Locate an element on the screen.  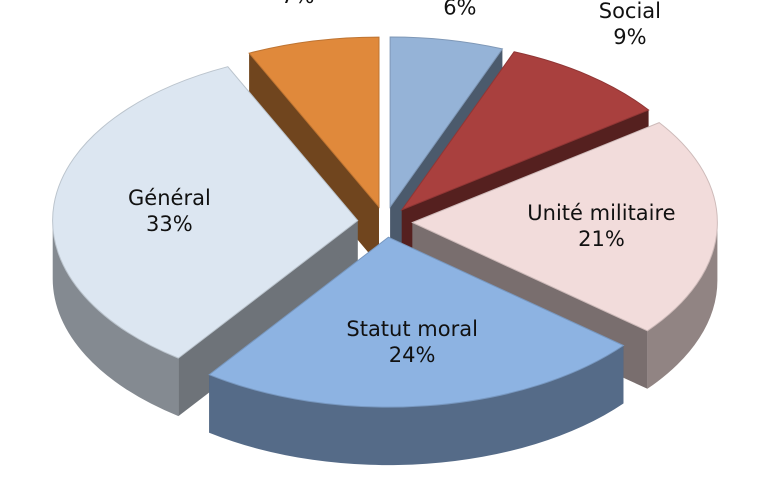
slice-label: Handicap Physique6% is located at coordinates (460, 10).